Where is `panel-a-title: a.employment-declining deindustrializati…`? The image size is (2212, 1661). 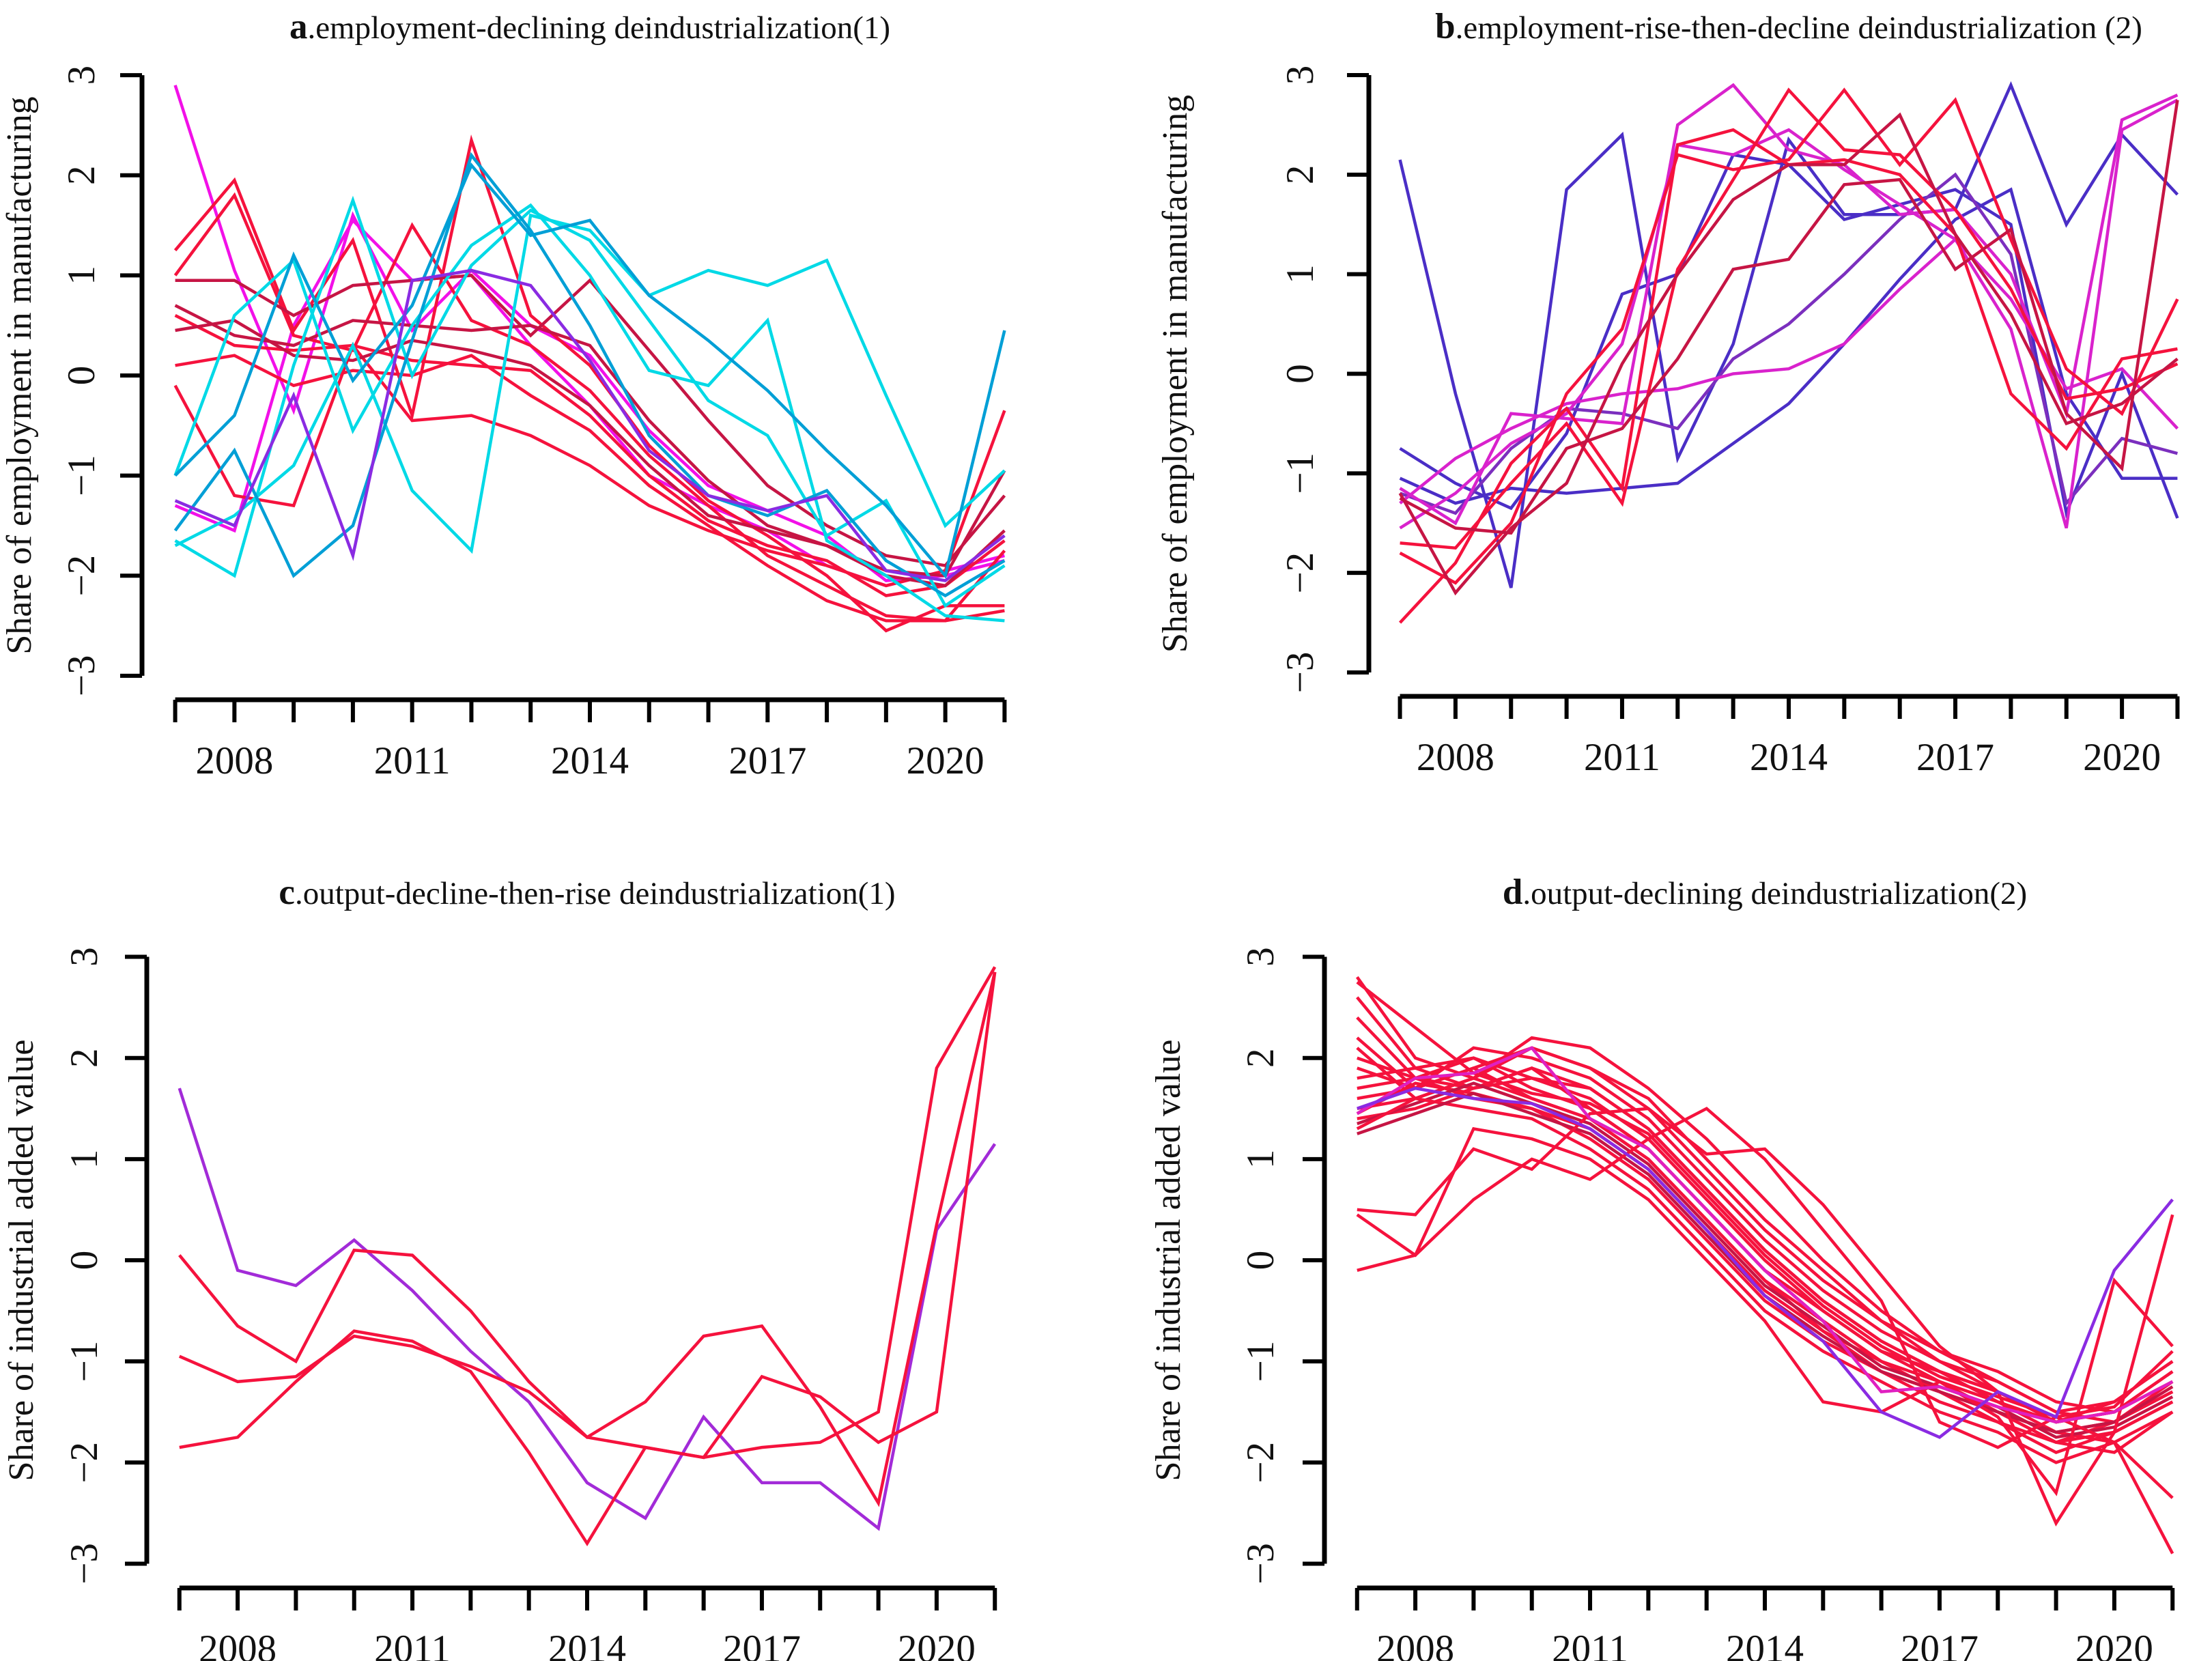 panel-a-title: a.employment-declining deindustrializati… is located at coordinates (590, 27).